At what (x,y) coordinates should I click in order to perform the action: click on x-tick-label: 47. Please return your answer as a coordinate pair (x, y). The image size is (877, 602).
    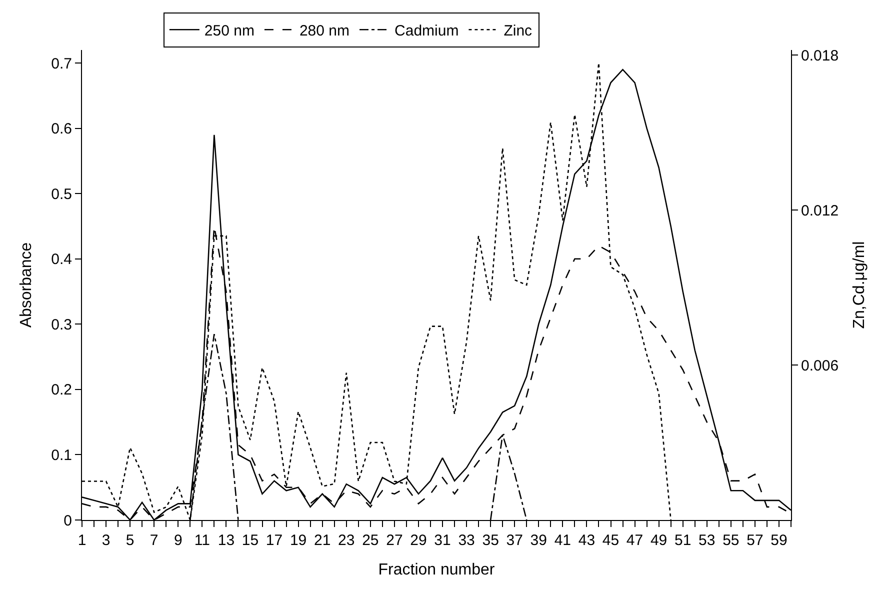
    Looking at the image, I should click on (635, 540).